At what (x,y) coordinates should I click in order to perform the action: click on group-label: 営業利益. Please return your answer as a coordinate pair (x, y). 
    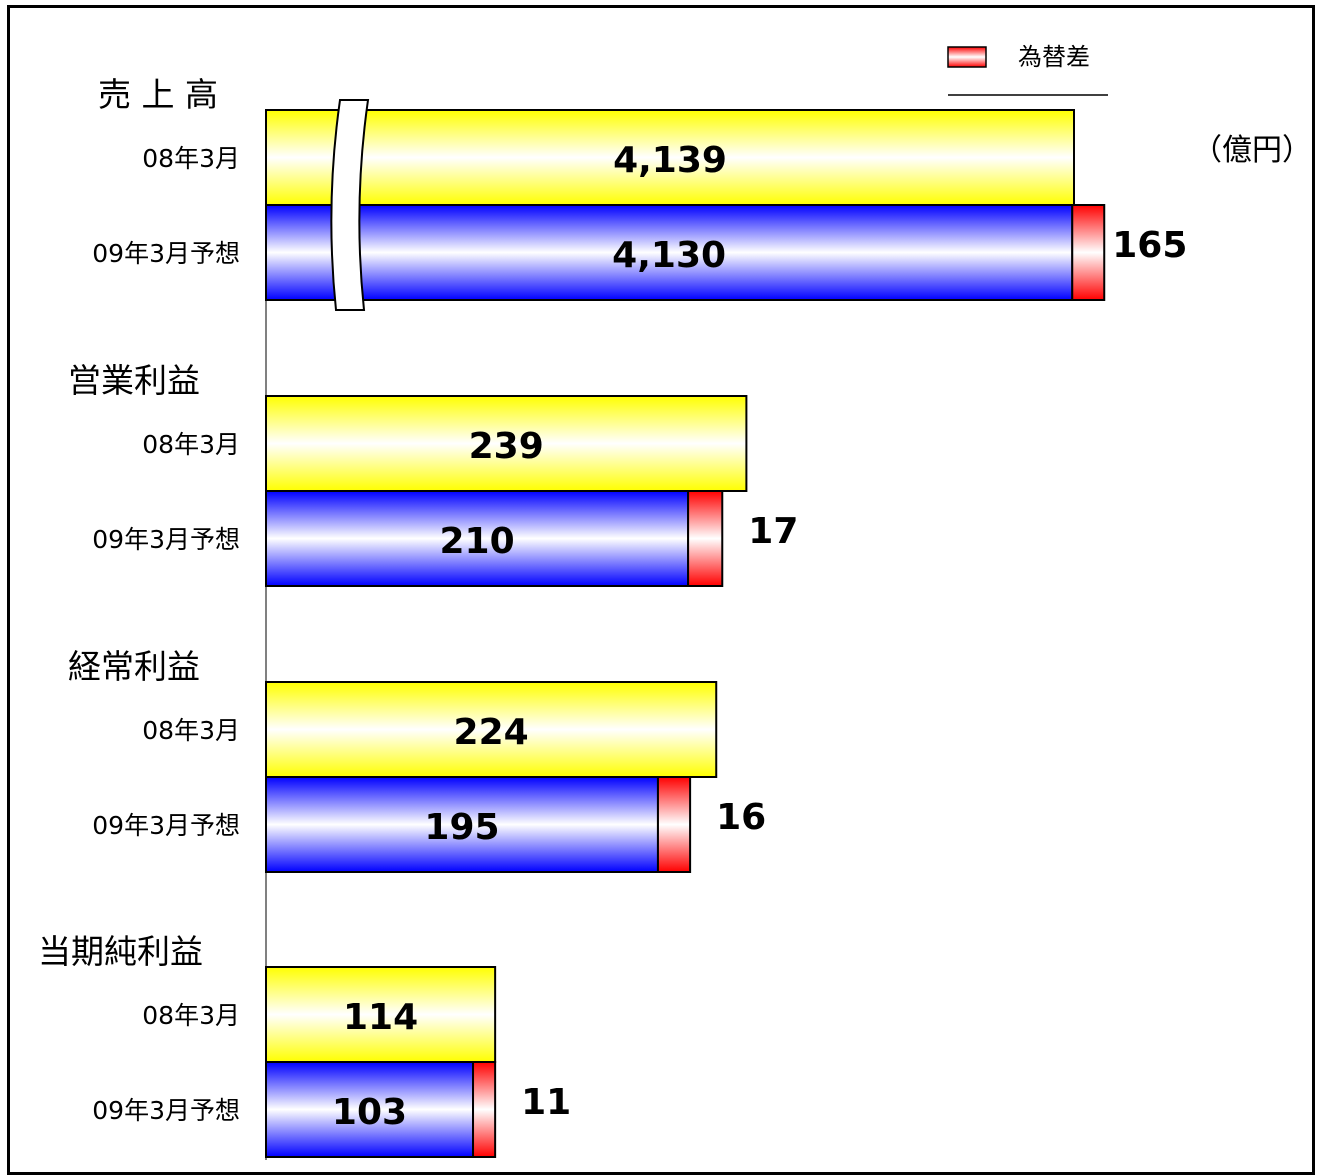
    Looking at the image, I should click on (134, 380).